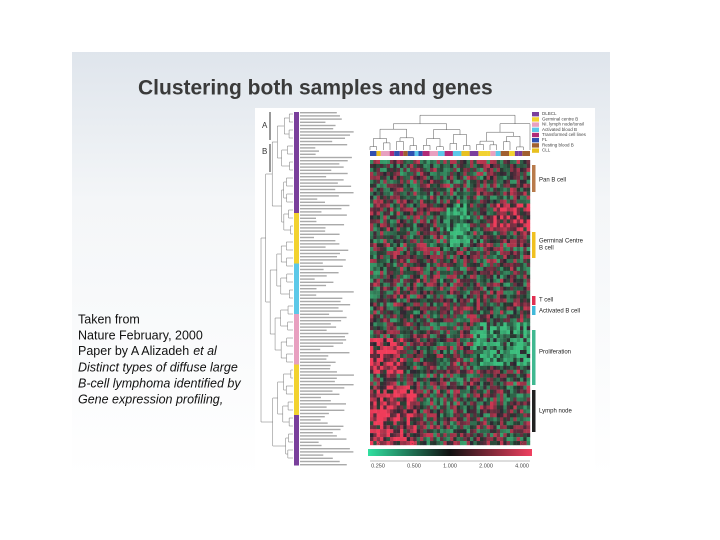 Image resolution: width=720 pixels, height=540 pixels. Describe the element at coordinates (296, 187) in the screenshot. I see `gene-strip` at that location.